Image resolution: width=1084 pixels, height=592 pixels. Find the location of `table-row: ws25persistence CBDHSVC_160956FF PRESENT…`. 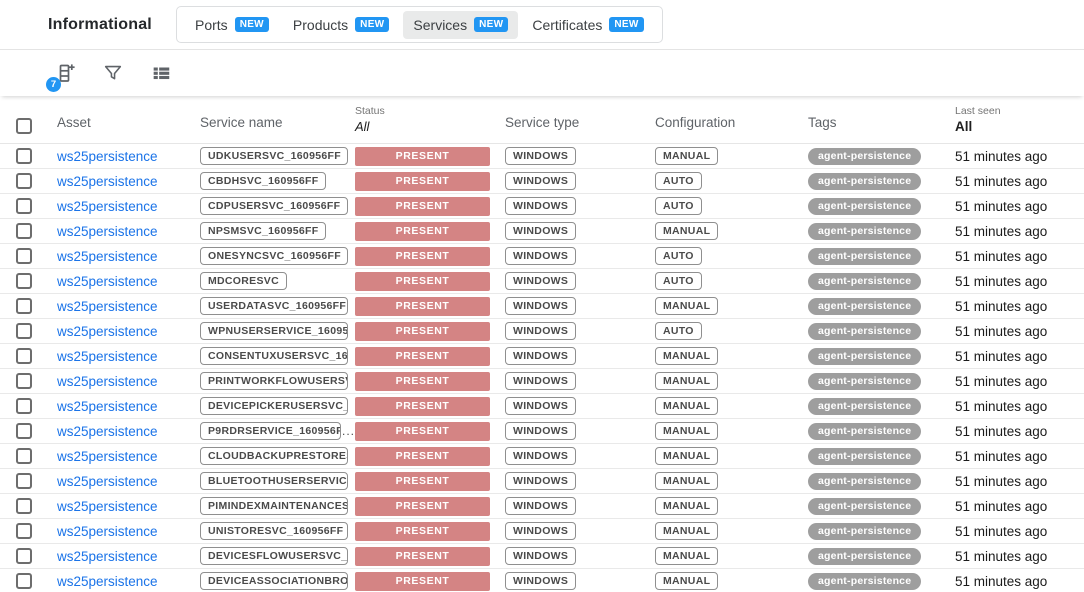

table-row: ws25persistence CBDHSVC_160956FF PRESENT… is located at coordinates (542, 181).